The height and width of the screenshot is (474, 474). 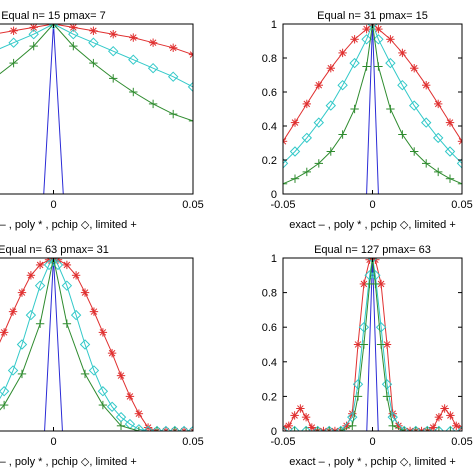 I want to click on y-tick-label: 0.4, so click(x=269, y=363).